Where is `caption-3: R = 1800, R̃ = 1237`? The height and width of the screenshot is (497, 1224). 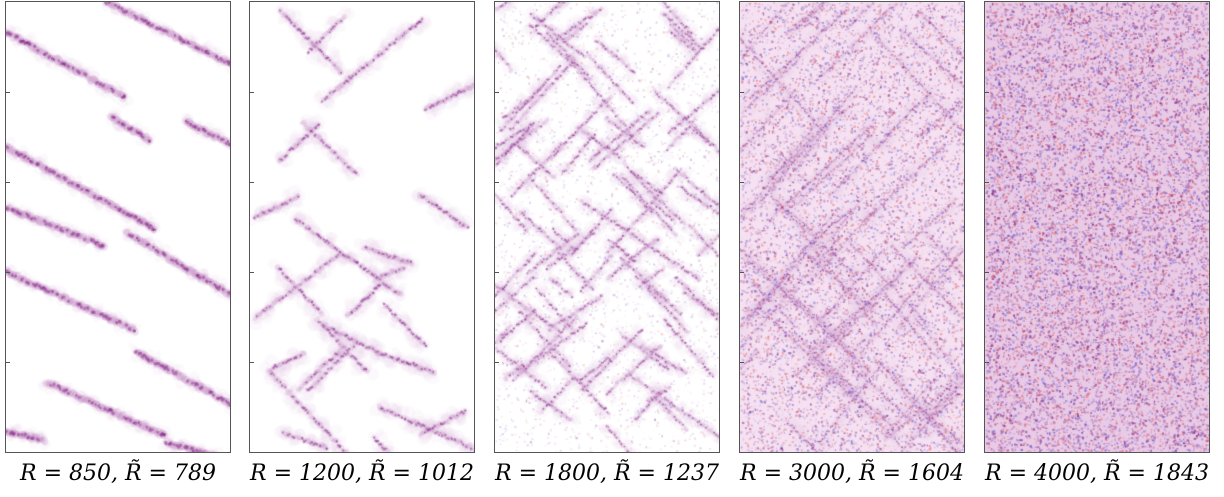
caption-3: R = 1800, R̃ = 1237 is located at coordinates (607, 473).